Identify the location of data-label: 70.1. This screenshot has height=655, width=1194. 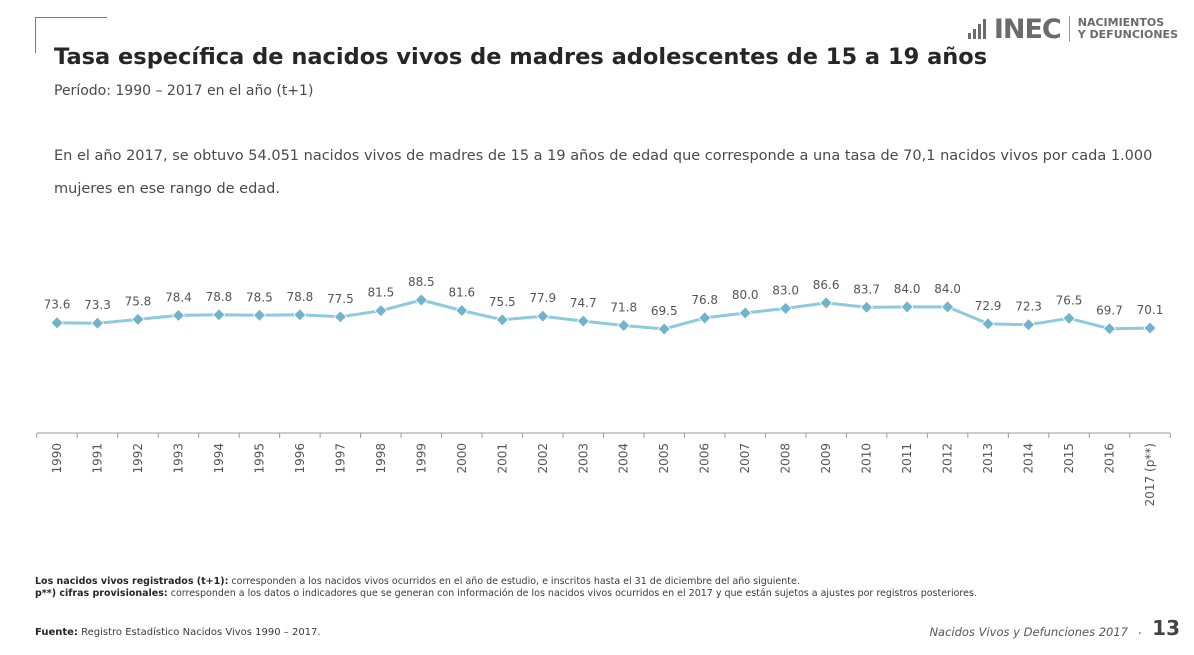
(1150, 310).